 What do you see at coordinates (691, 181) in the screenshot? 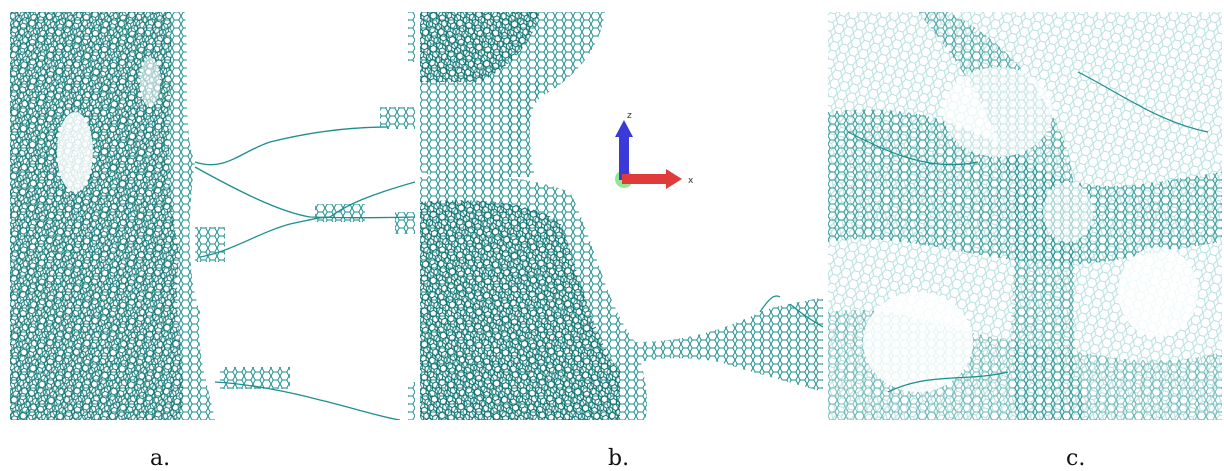
I see `axis-x-label: x` at bounding box center [691, 181].